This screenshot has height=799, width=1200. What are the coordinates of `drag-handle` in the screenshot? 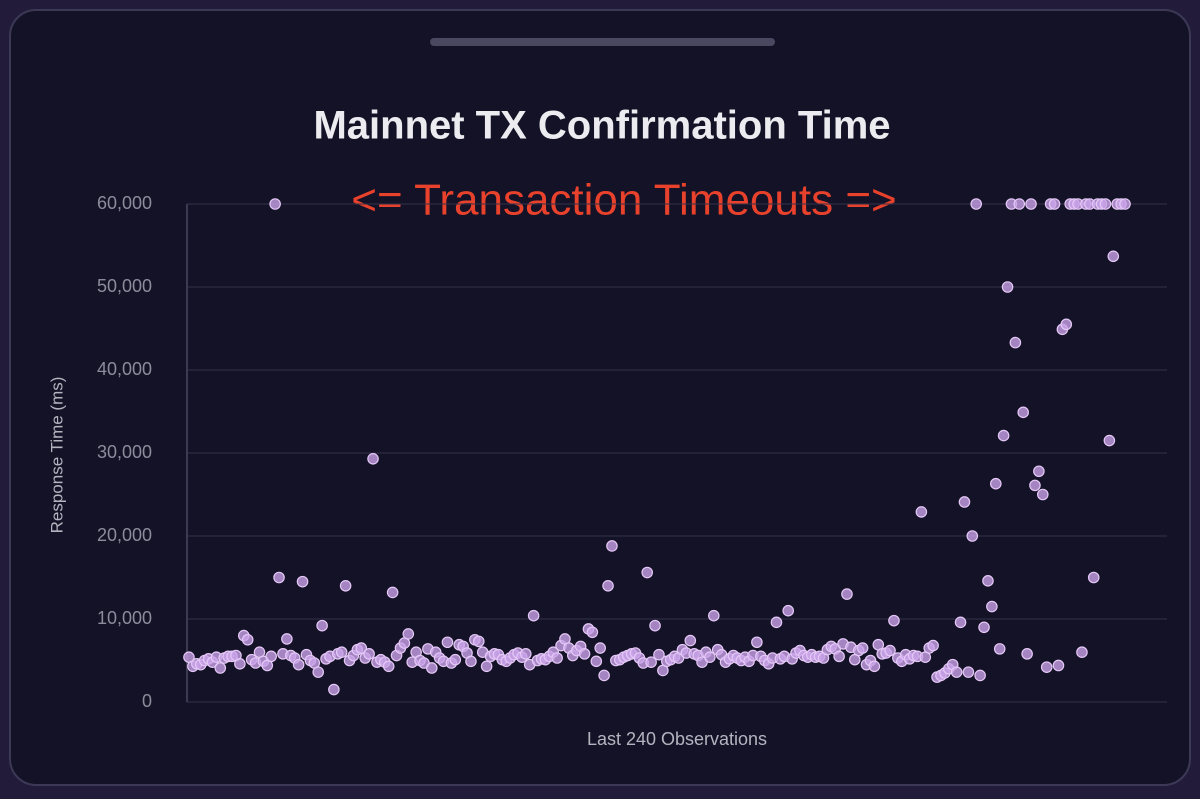 It's located at (602, 42).